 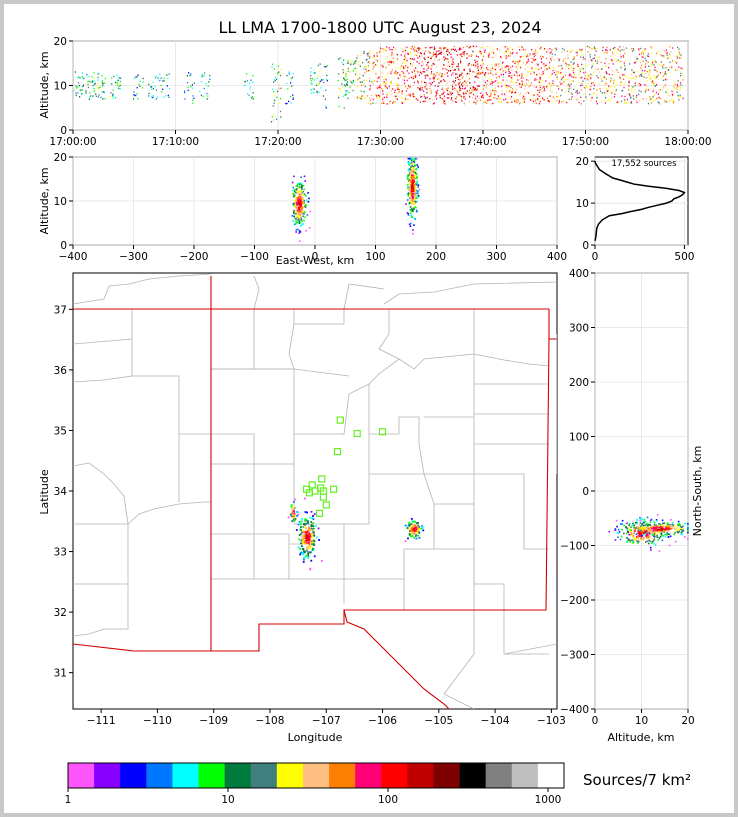 What do you see at coordinates (227, 800) in the screenshot?
I see `colorbar-tick-label: 10` at bounding box center [227, 800].